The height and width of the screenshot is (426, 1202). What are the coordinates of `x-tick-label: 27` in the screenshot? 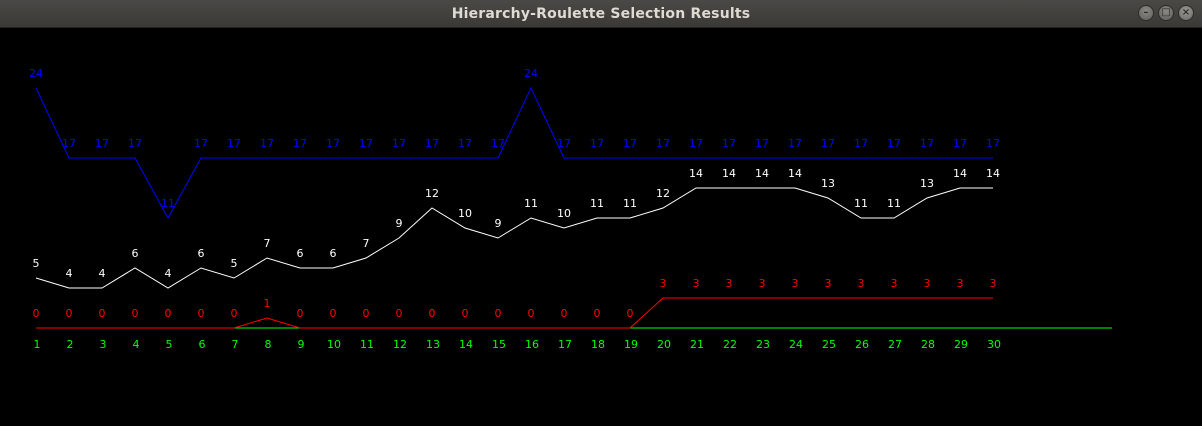 It's located at (895, 344).